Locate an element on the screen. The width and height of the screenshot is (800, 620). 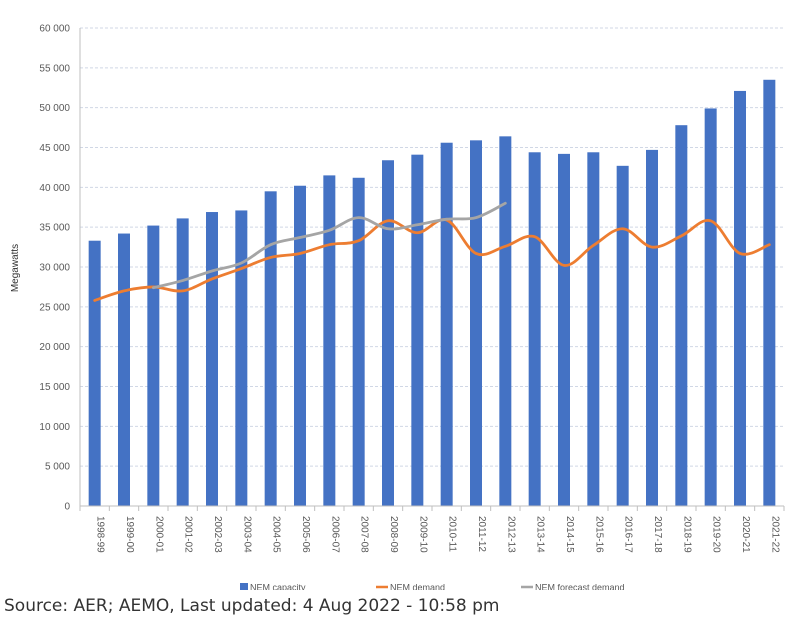
legend-label-nem-demand: NEM demand is located at coordinates (417, 587).